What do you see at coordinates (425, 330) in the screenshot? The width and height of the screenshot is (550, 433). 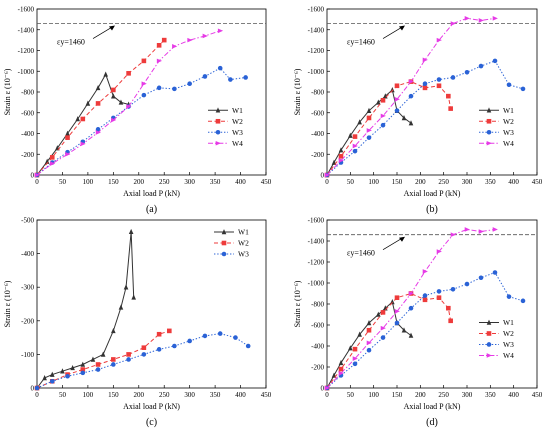 I see `series-W3` at bounding box center [425, 330].